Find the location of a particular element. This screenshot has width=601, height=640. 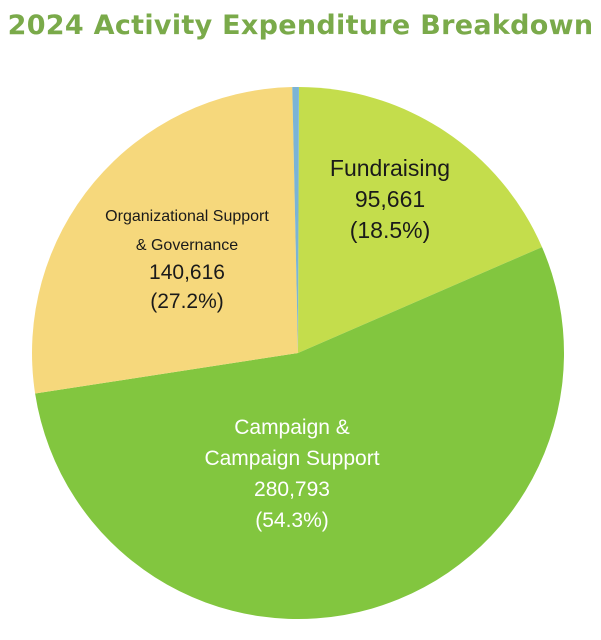

slice-label-percent: (18.5%) is located at coordinates (390, 230).